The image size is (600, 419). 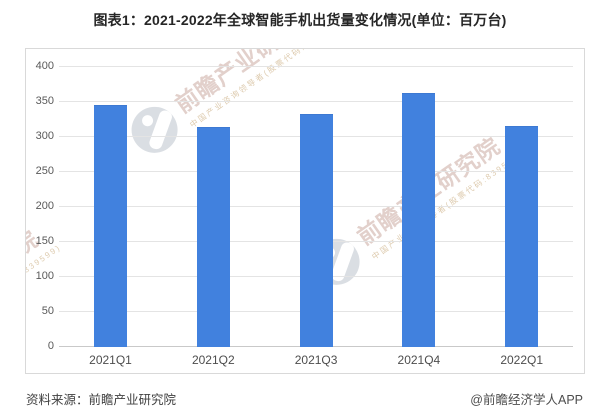 What do you see at coordinates (316, 360) in the screenshot?
I see `x-axis-label: 2021Q3` at bounding box center [316, 360].